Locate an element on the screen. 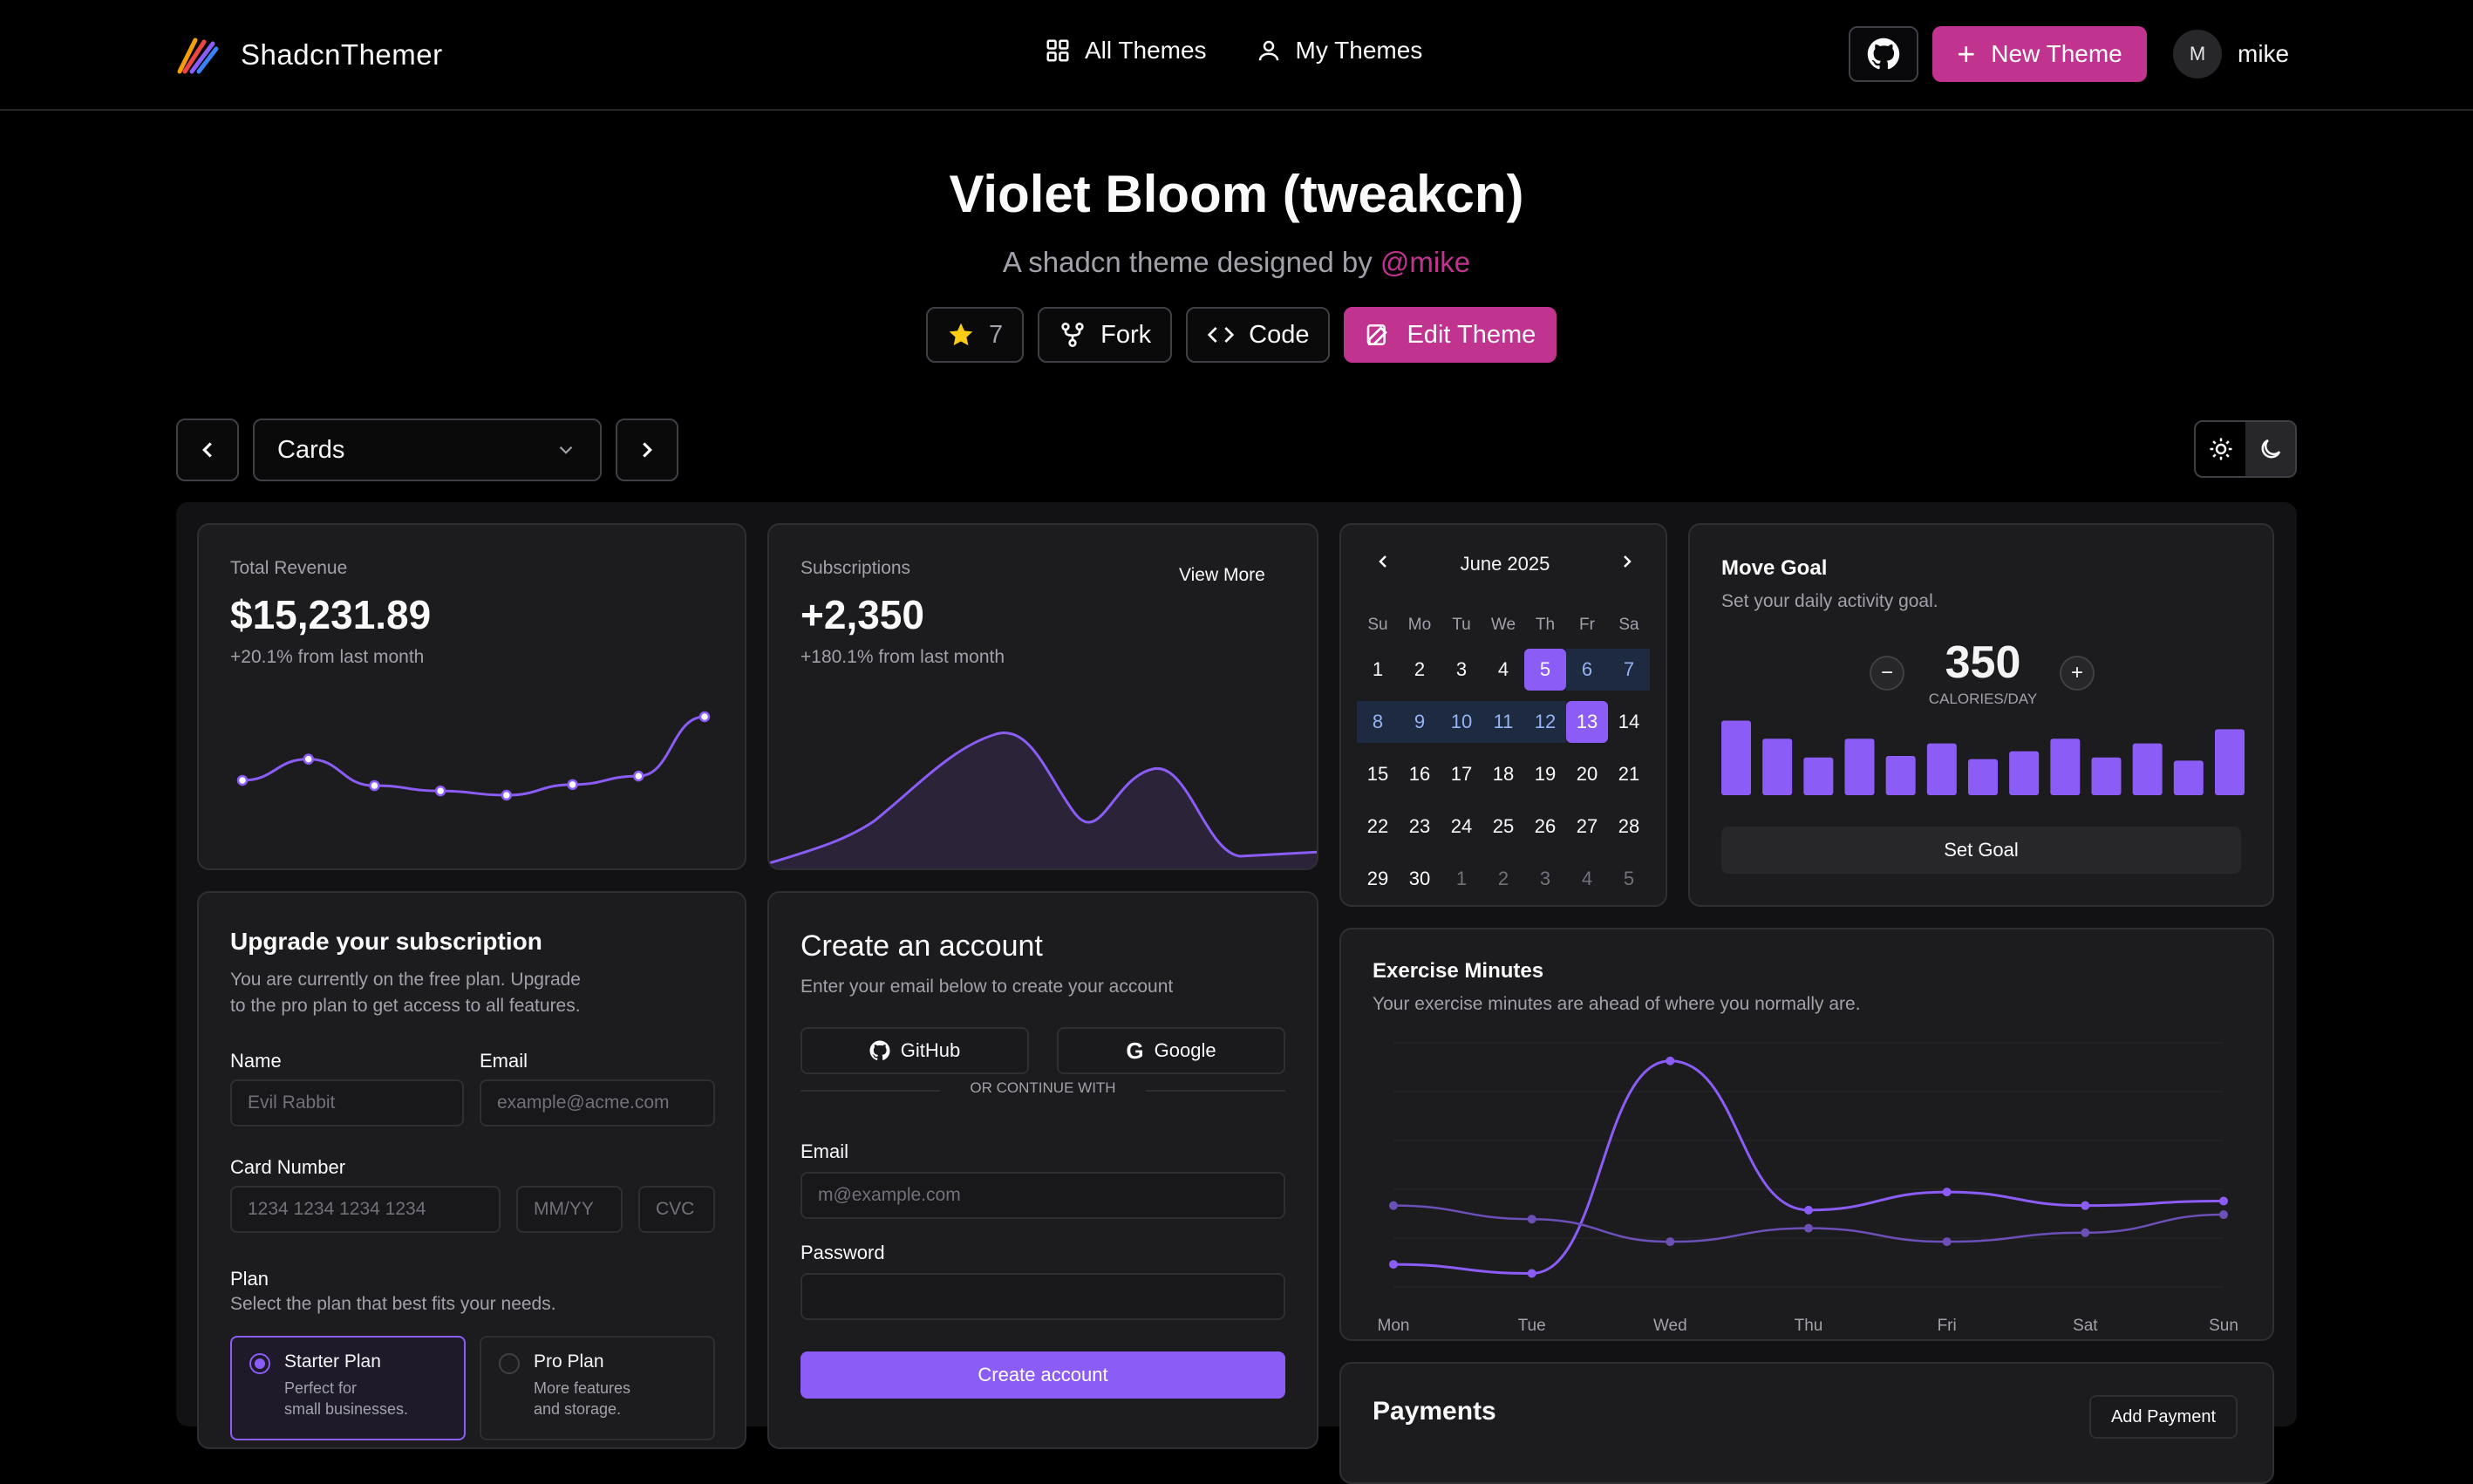 The height and width of the screenshot is (1484, 2473). password-input is located at coordinates (1043, 1296).